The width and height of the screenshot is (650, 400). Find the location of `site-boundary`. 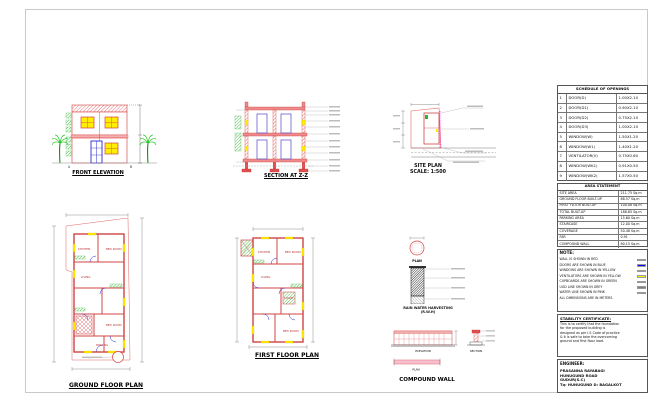

site-boundary is located at coordinates (426, 128).